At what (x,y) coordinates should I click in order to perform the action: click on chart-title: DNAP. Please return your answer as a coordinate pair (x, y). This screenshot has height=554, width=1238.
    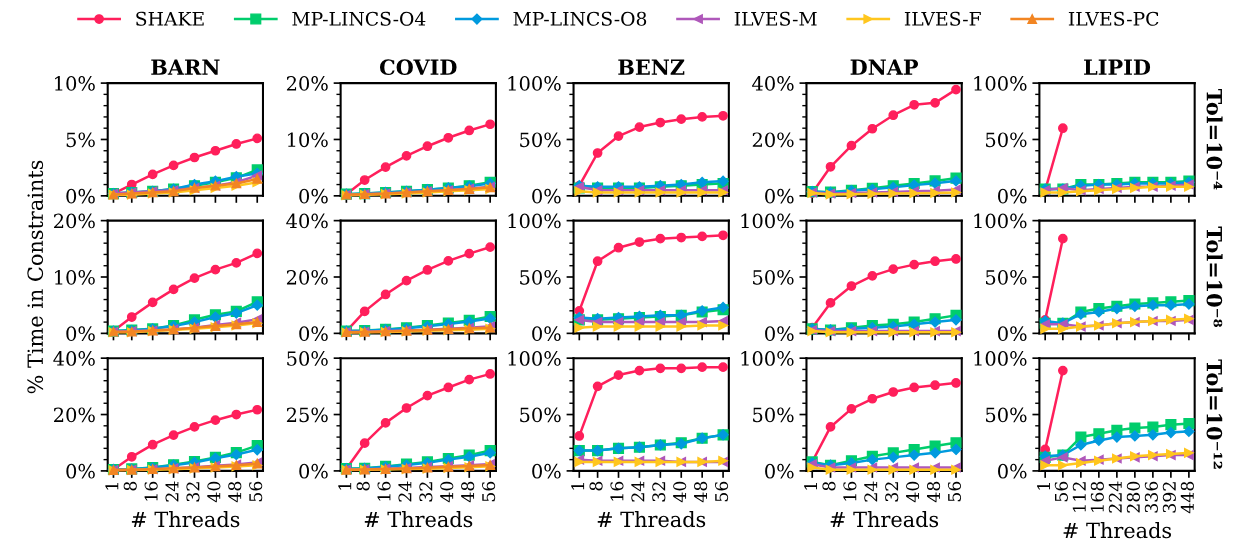
    Looking at the image, I should click on (884, 67).